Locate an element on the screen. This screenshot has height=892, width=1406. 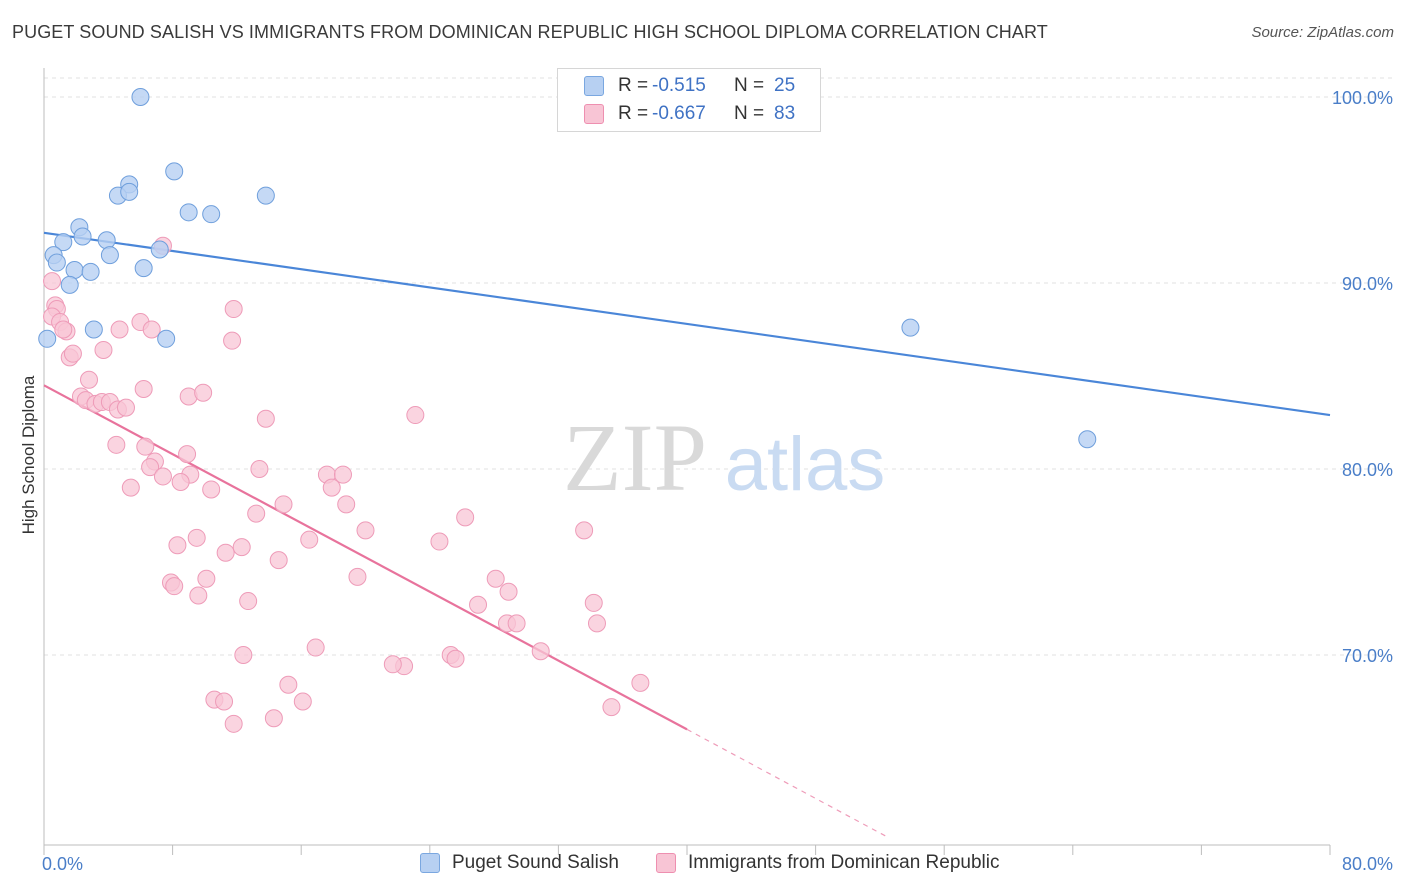
y-axis-label: High School Diploma is located at coordinates (28, 454).